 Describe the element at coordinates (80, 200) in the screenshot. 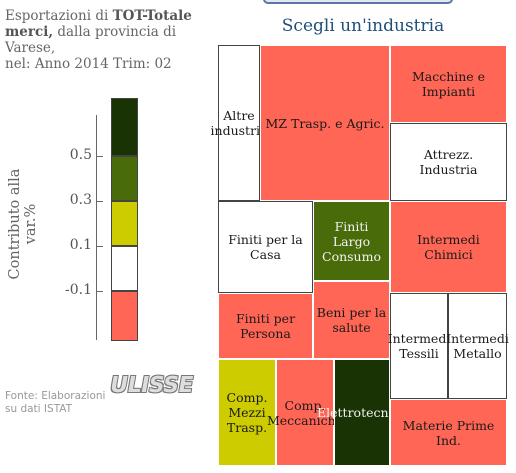

I see `legend-tick-label: 0.3` at that location.